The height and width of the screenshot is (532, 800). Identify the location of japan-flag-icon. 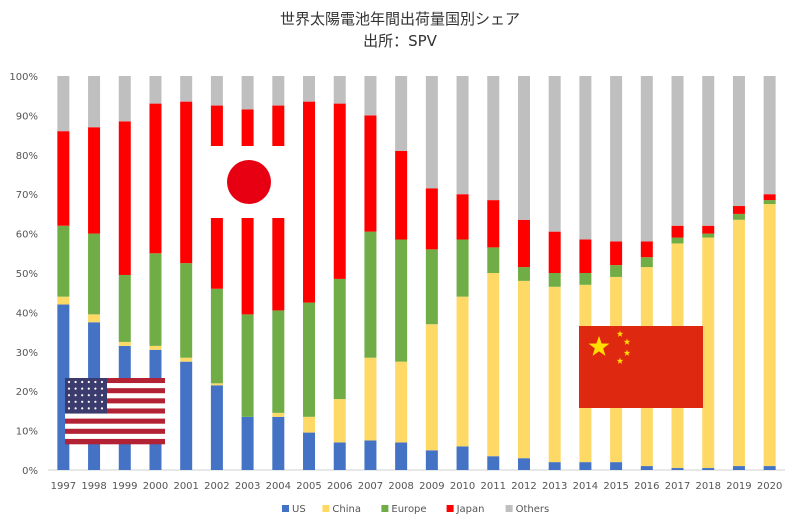
(249, 182).